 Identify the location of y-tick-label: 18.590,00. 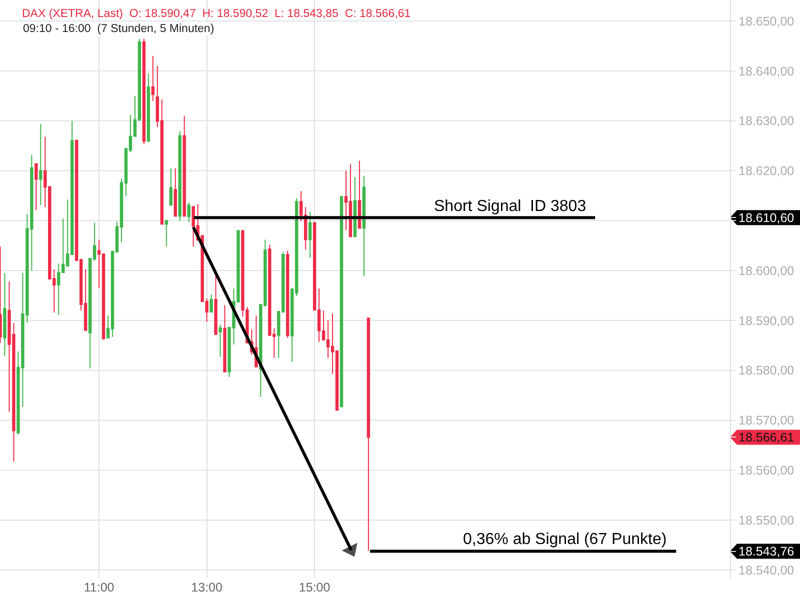
(766, 321).